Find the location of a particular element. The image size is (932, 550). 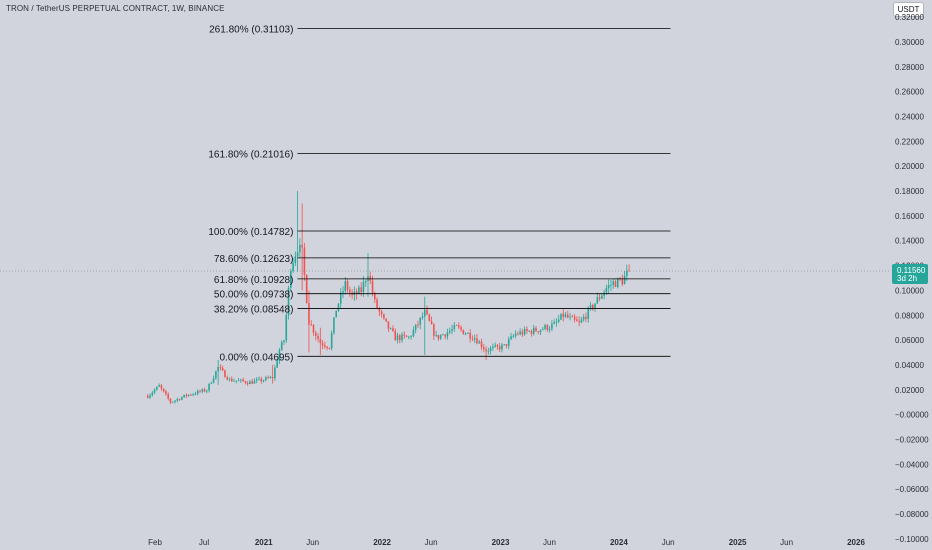

y-tick-label: 0.22000 is located at coordinates (909, 141).